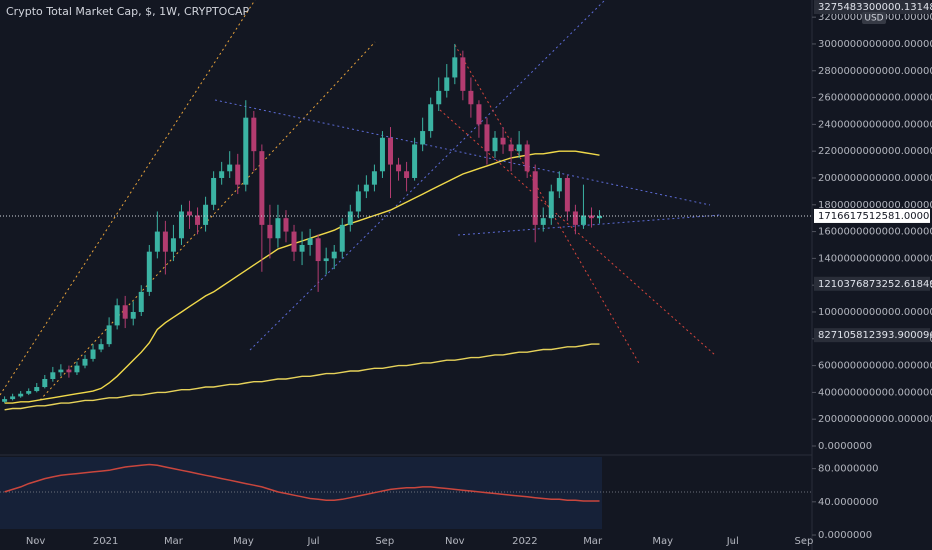  I want to click on level-label: 827105812393.9000960, so click(875, 335).